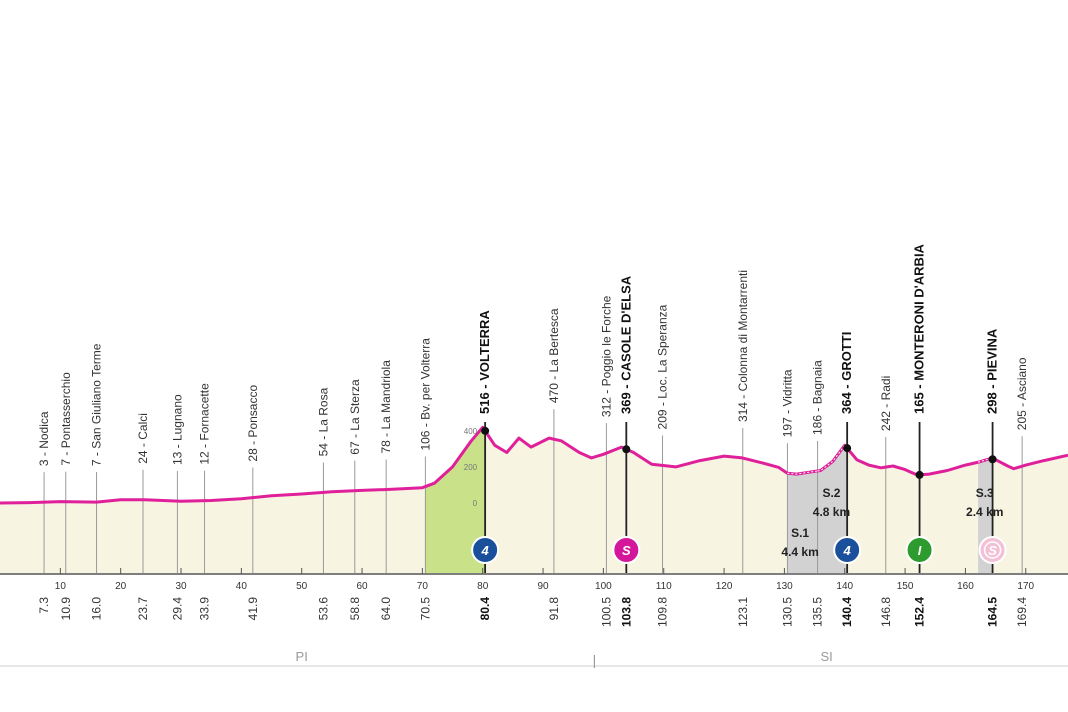  Describe the element at coordinates (143, 609) in the screenshot. I see `km-label: 23.7` at that location.